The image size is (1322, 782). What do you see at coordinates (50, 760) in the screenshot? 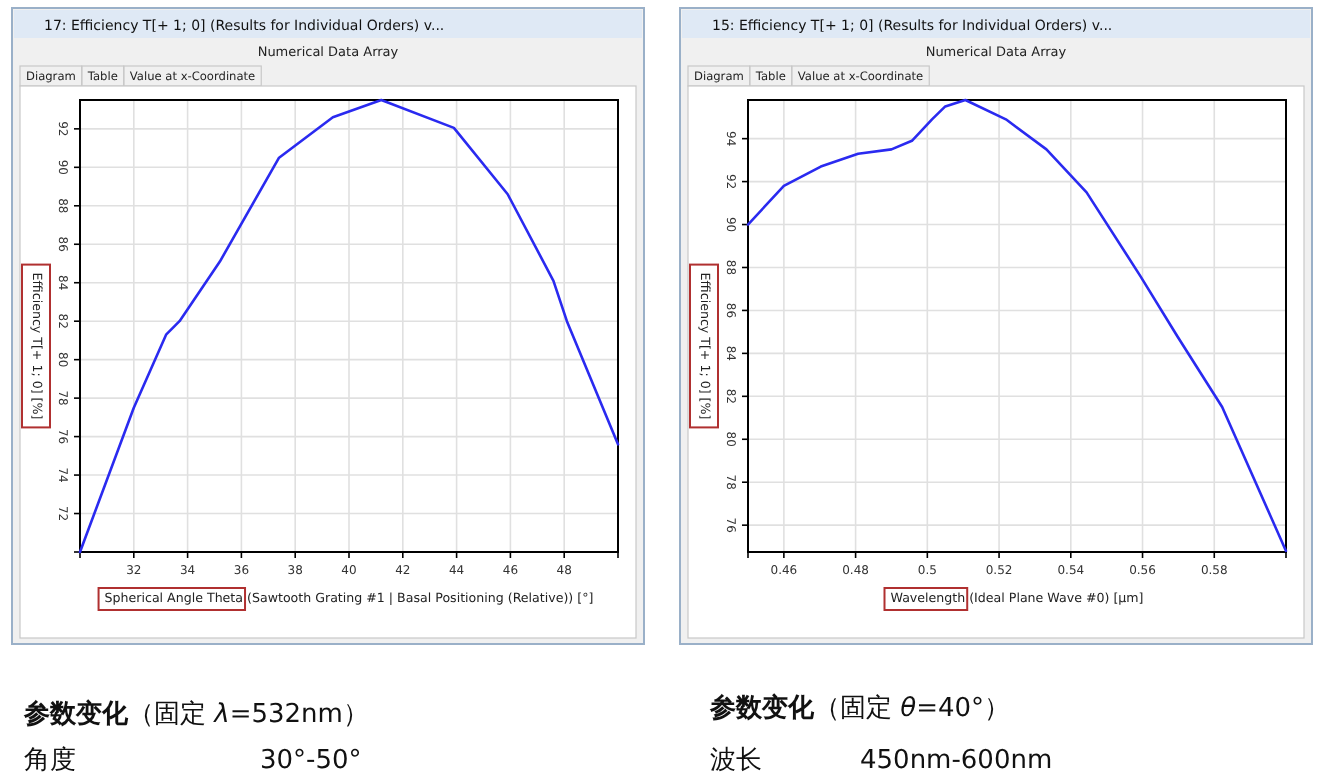
I see `text: 角度` at bounding box center [50, 760].